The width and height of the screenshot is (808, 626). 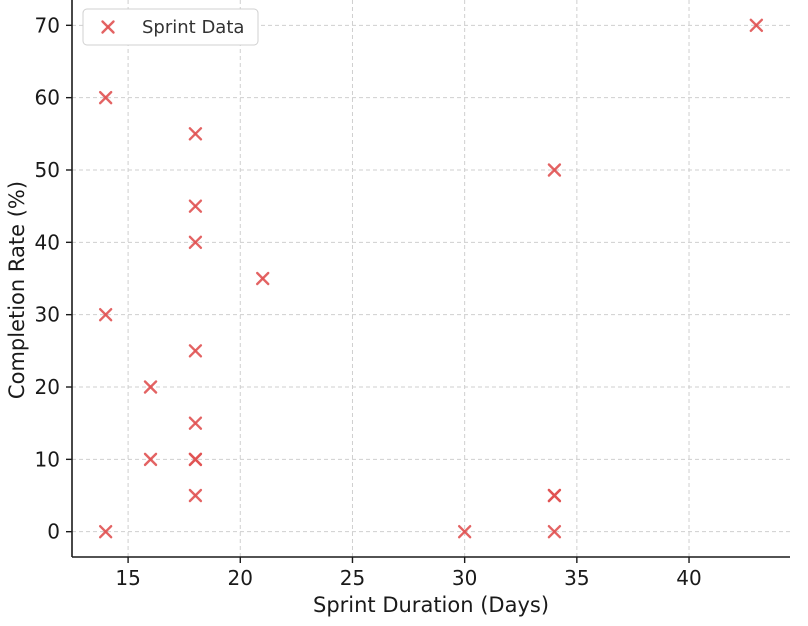 I want to click on y-tick-label: 40, so click(x=47, y=242).